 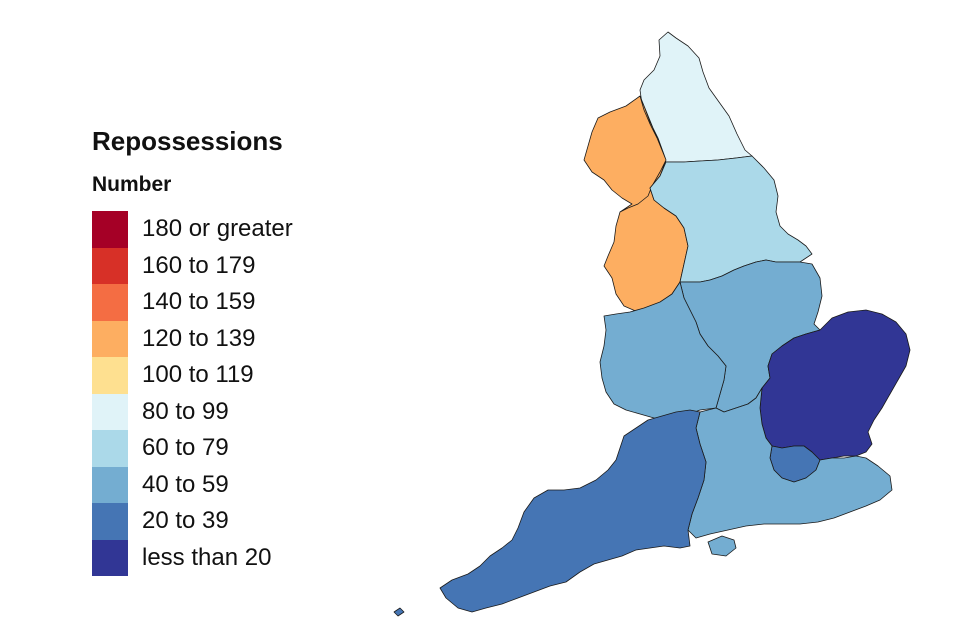 What do you see at coordinates (187, 141) in the screenshot?
I see `legend-title: Repossessions` at bounding box center [187, 141].